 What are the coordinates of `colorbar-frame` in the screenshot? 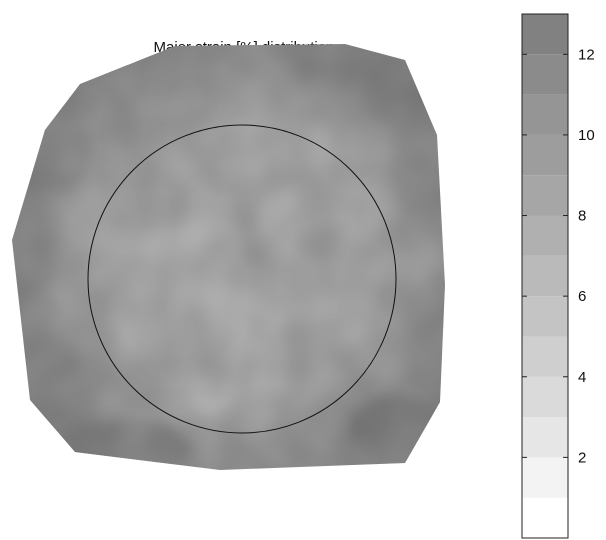 It's located at (545, 276).